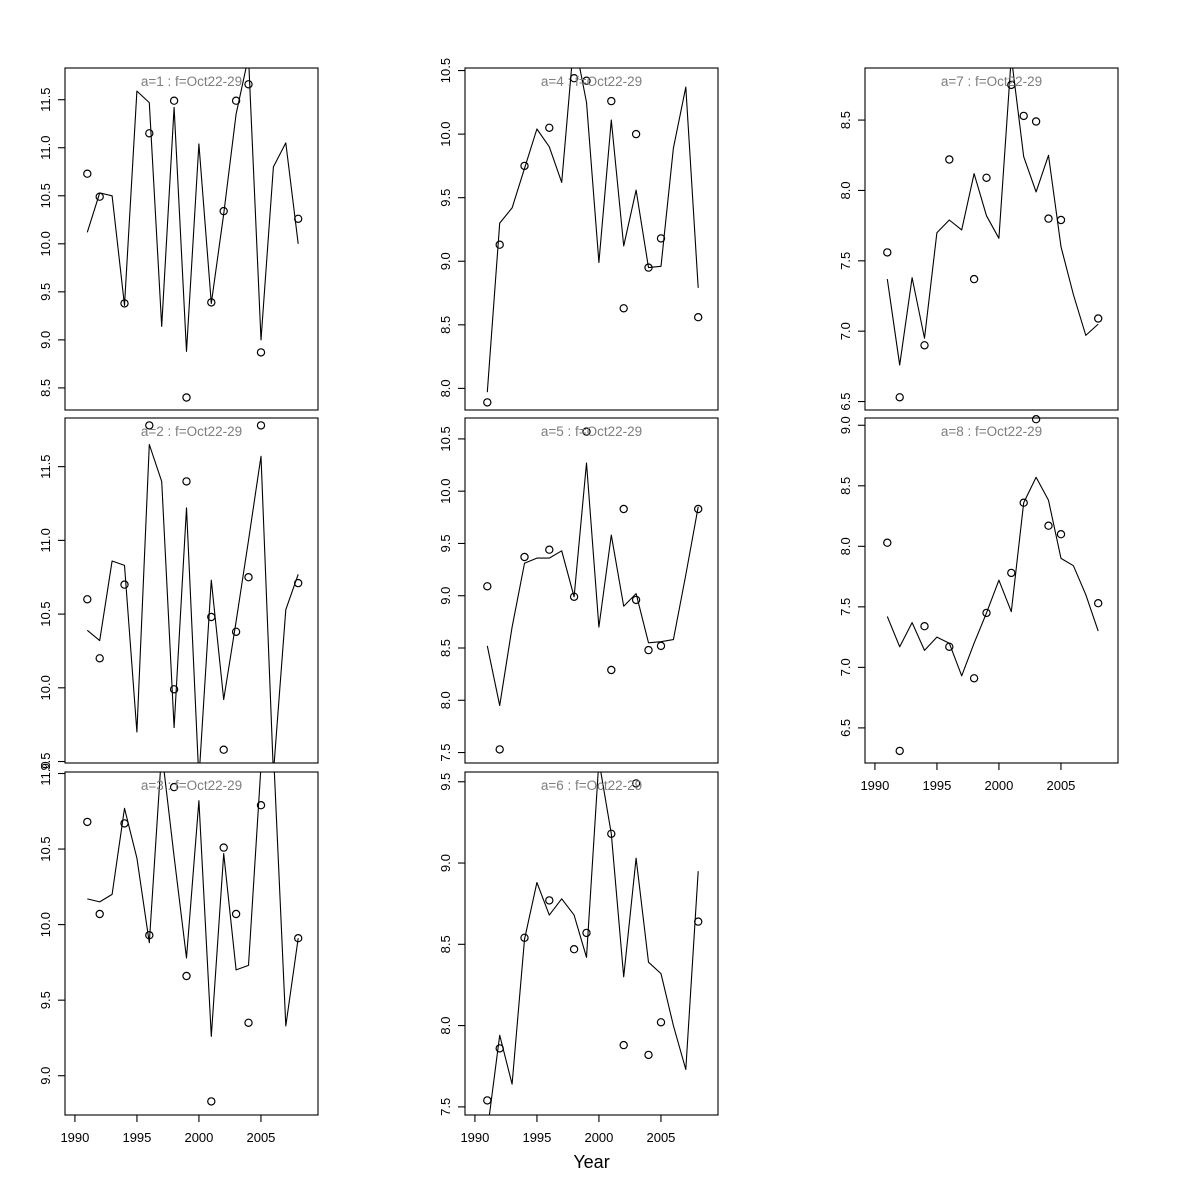 The height and width of the screenshot is (1200, 1200). I want to click on y-tick-label: 11.5, so click(45, 466).